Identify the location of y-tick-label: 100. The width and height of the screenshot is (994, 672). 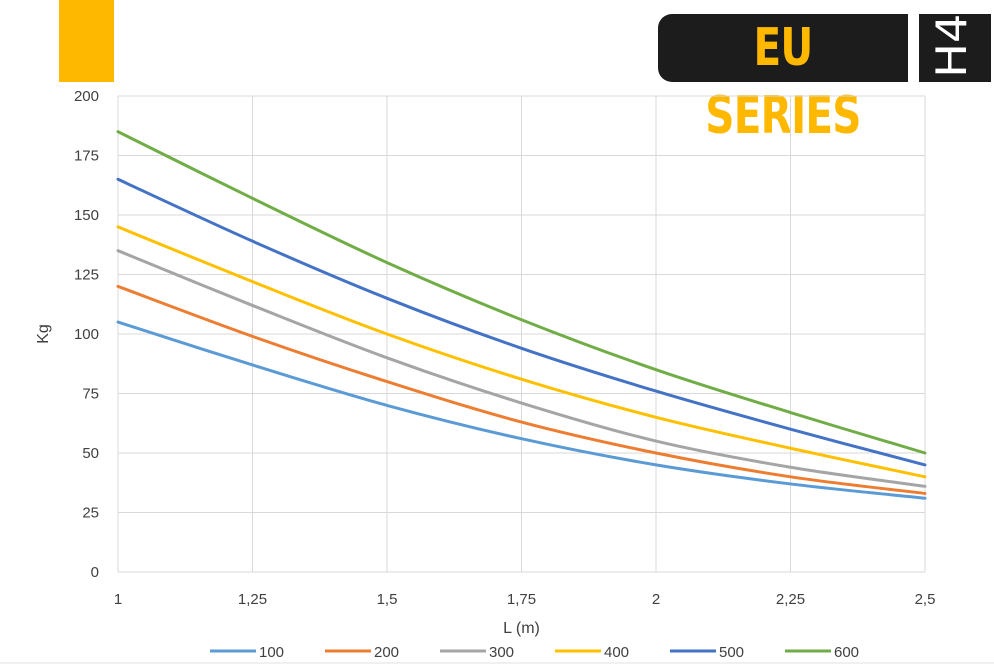
(86, 334).